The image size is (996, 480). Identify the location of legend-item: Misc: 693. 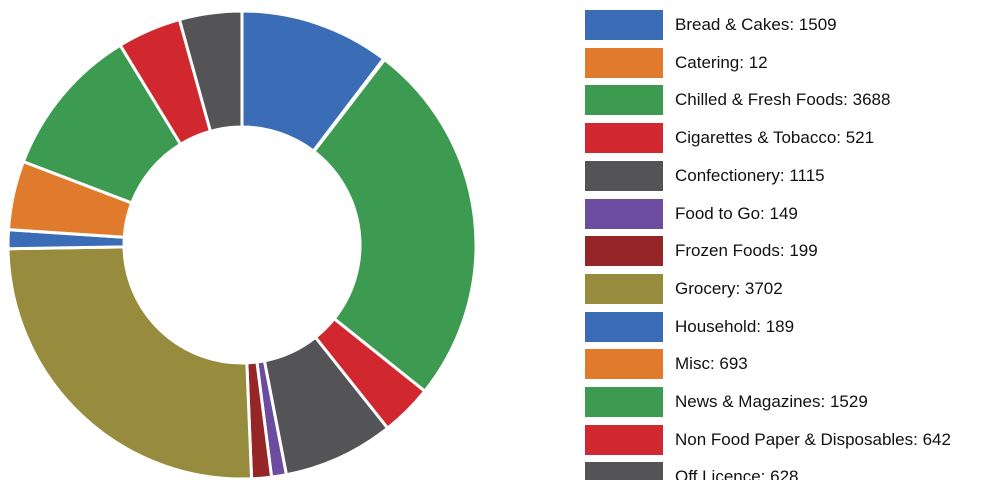
(666, 364).